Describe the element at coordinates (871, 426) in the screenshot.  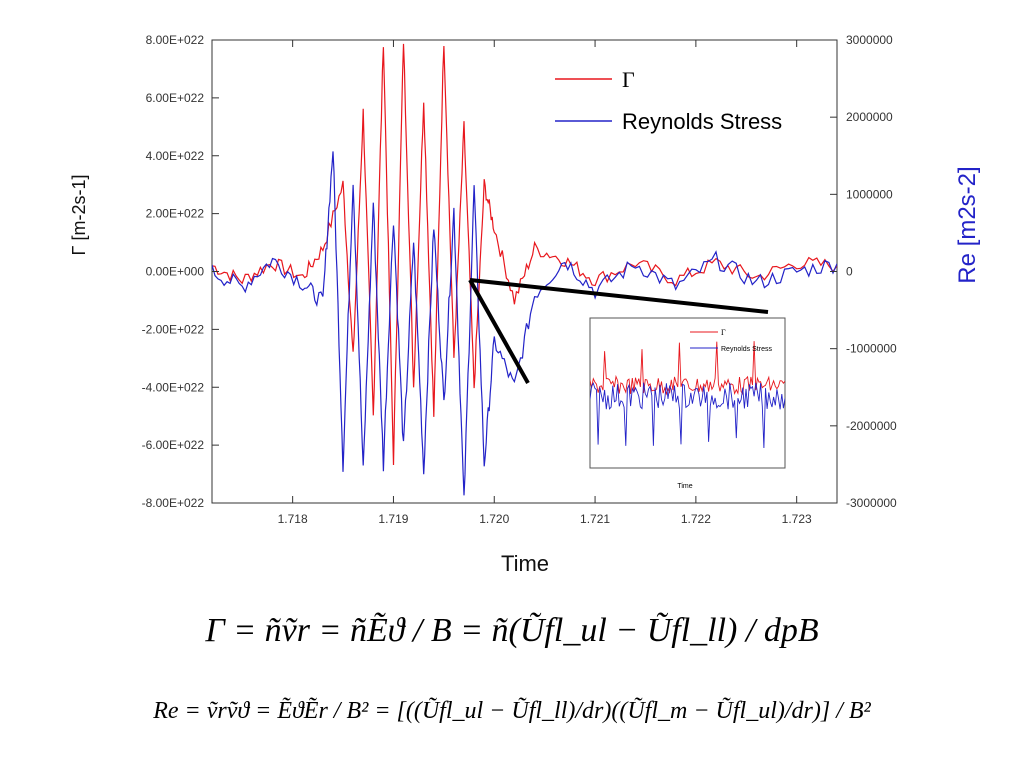
I see `y-right-tick-label: -2000000` at that location.